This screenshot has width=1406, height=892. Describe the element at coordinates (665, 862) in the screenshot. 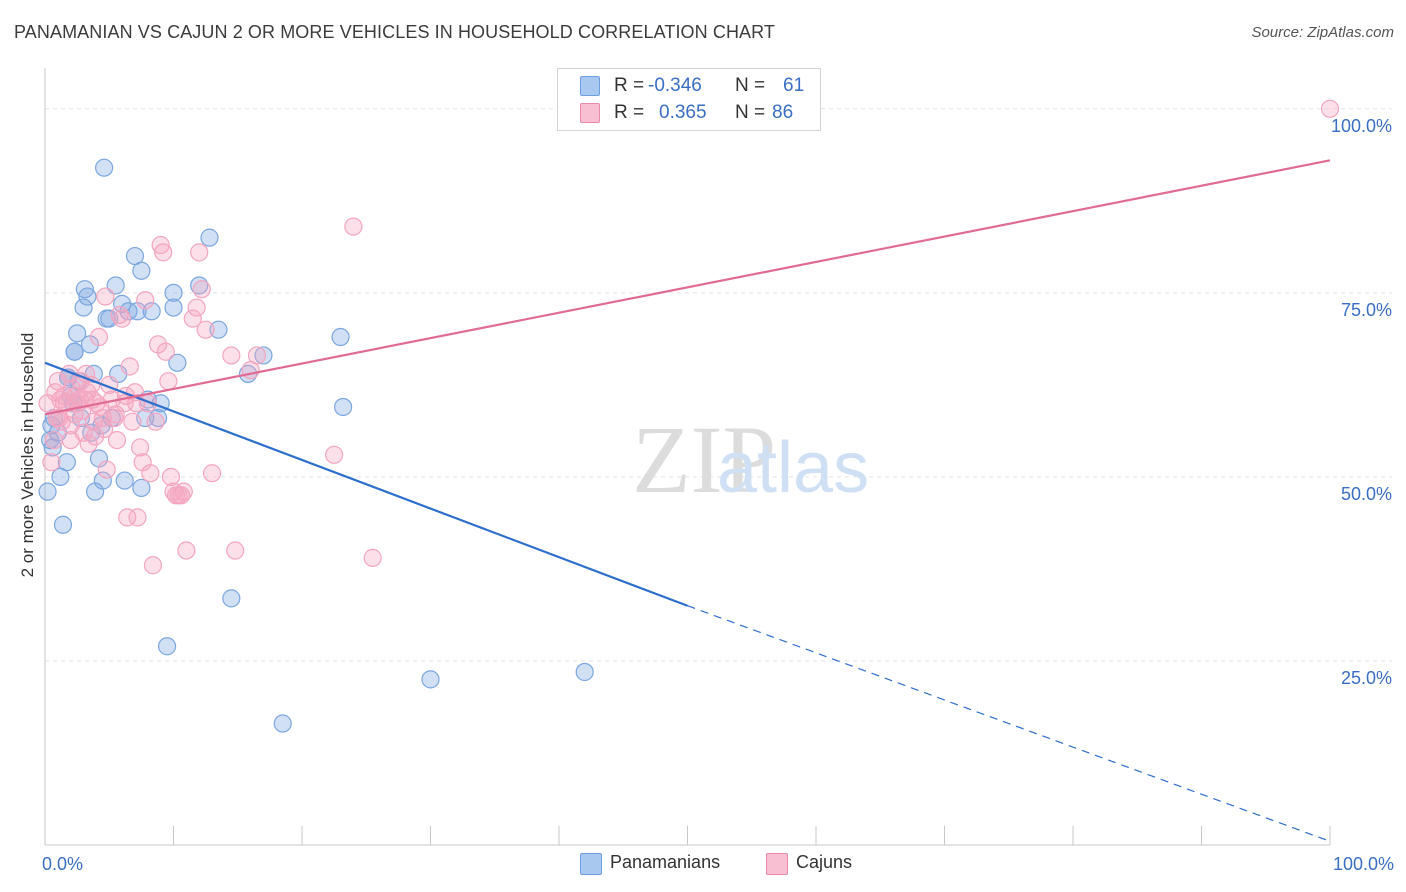

I see `legend-label-panamanians: Panamanians` at that location.